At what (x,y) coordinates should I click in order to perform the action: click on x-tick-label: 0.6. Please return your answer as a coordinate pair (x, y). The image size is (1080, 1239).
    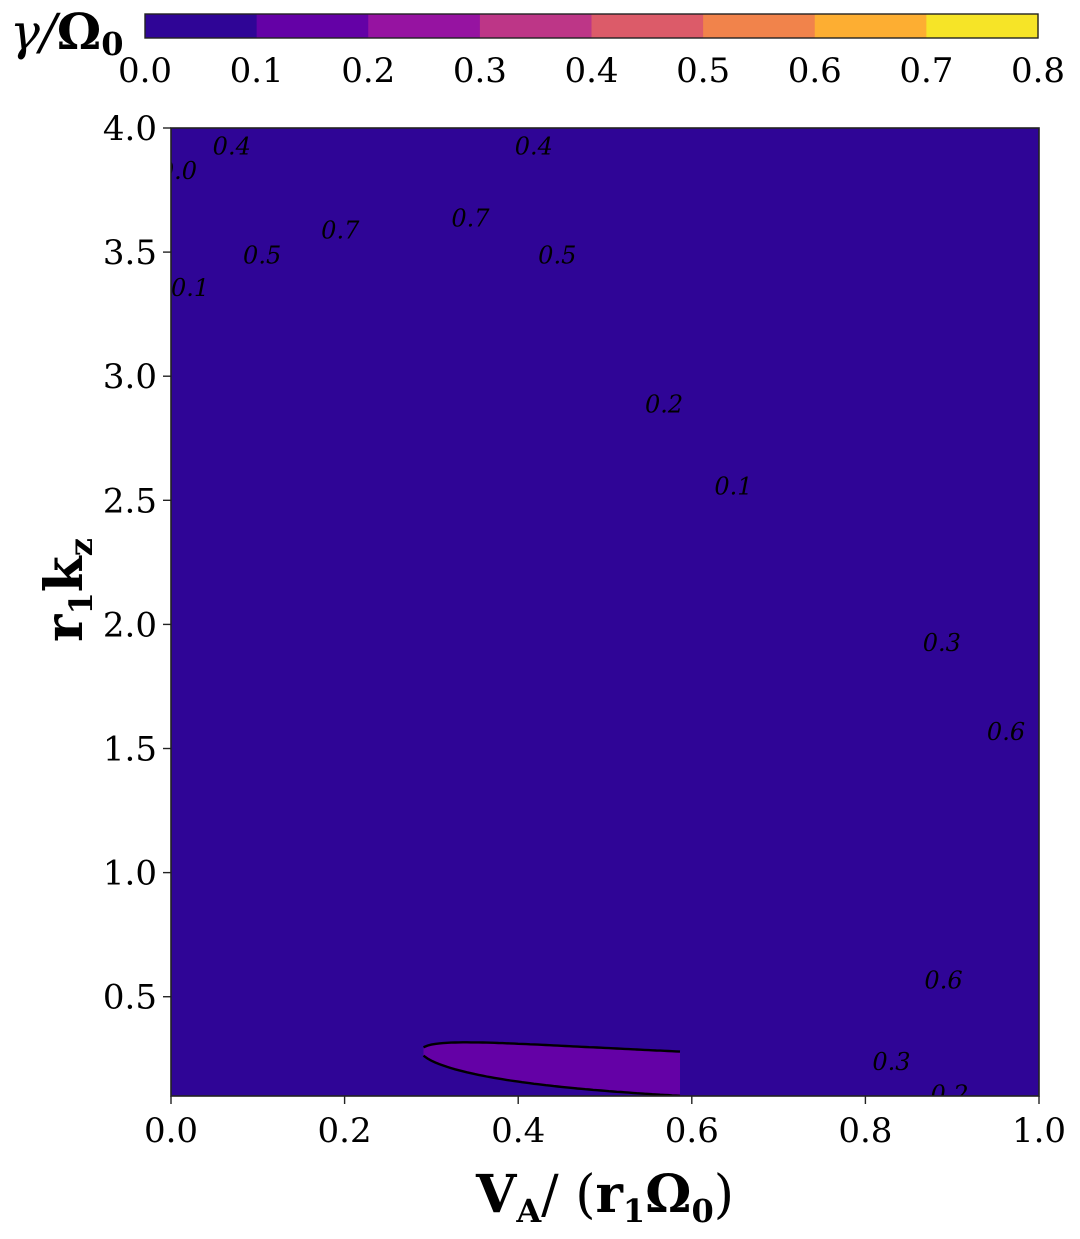
    Looking at the image, I should click on (692, 1131).